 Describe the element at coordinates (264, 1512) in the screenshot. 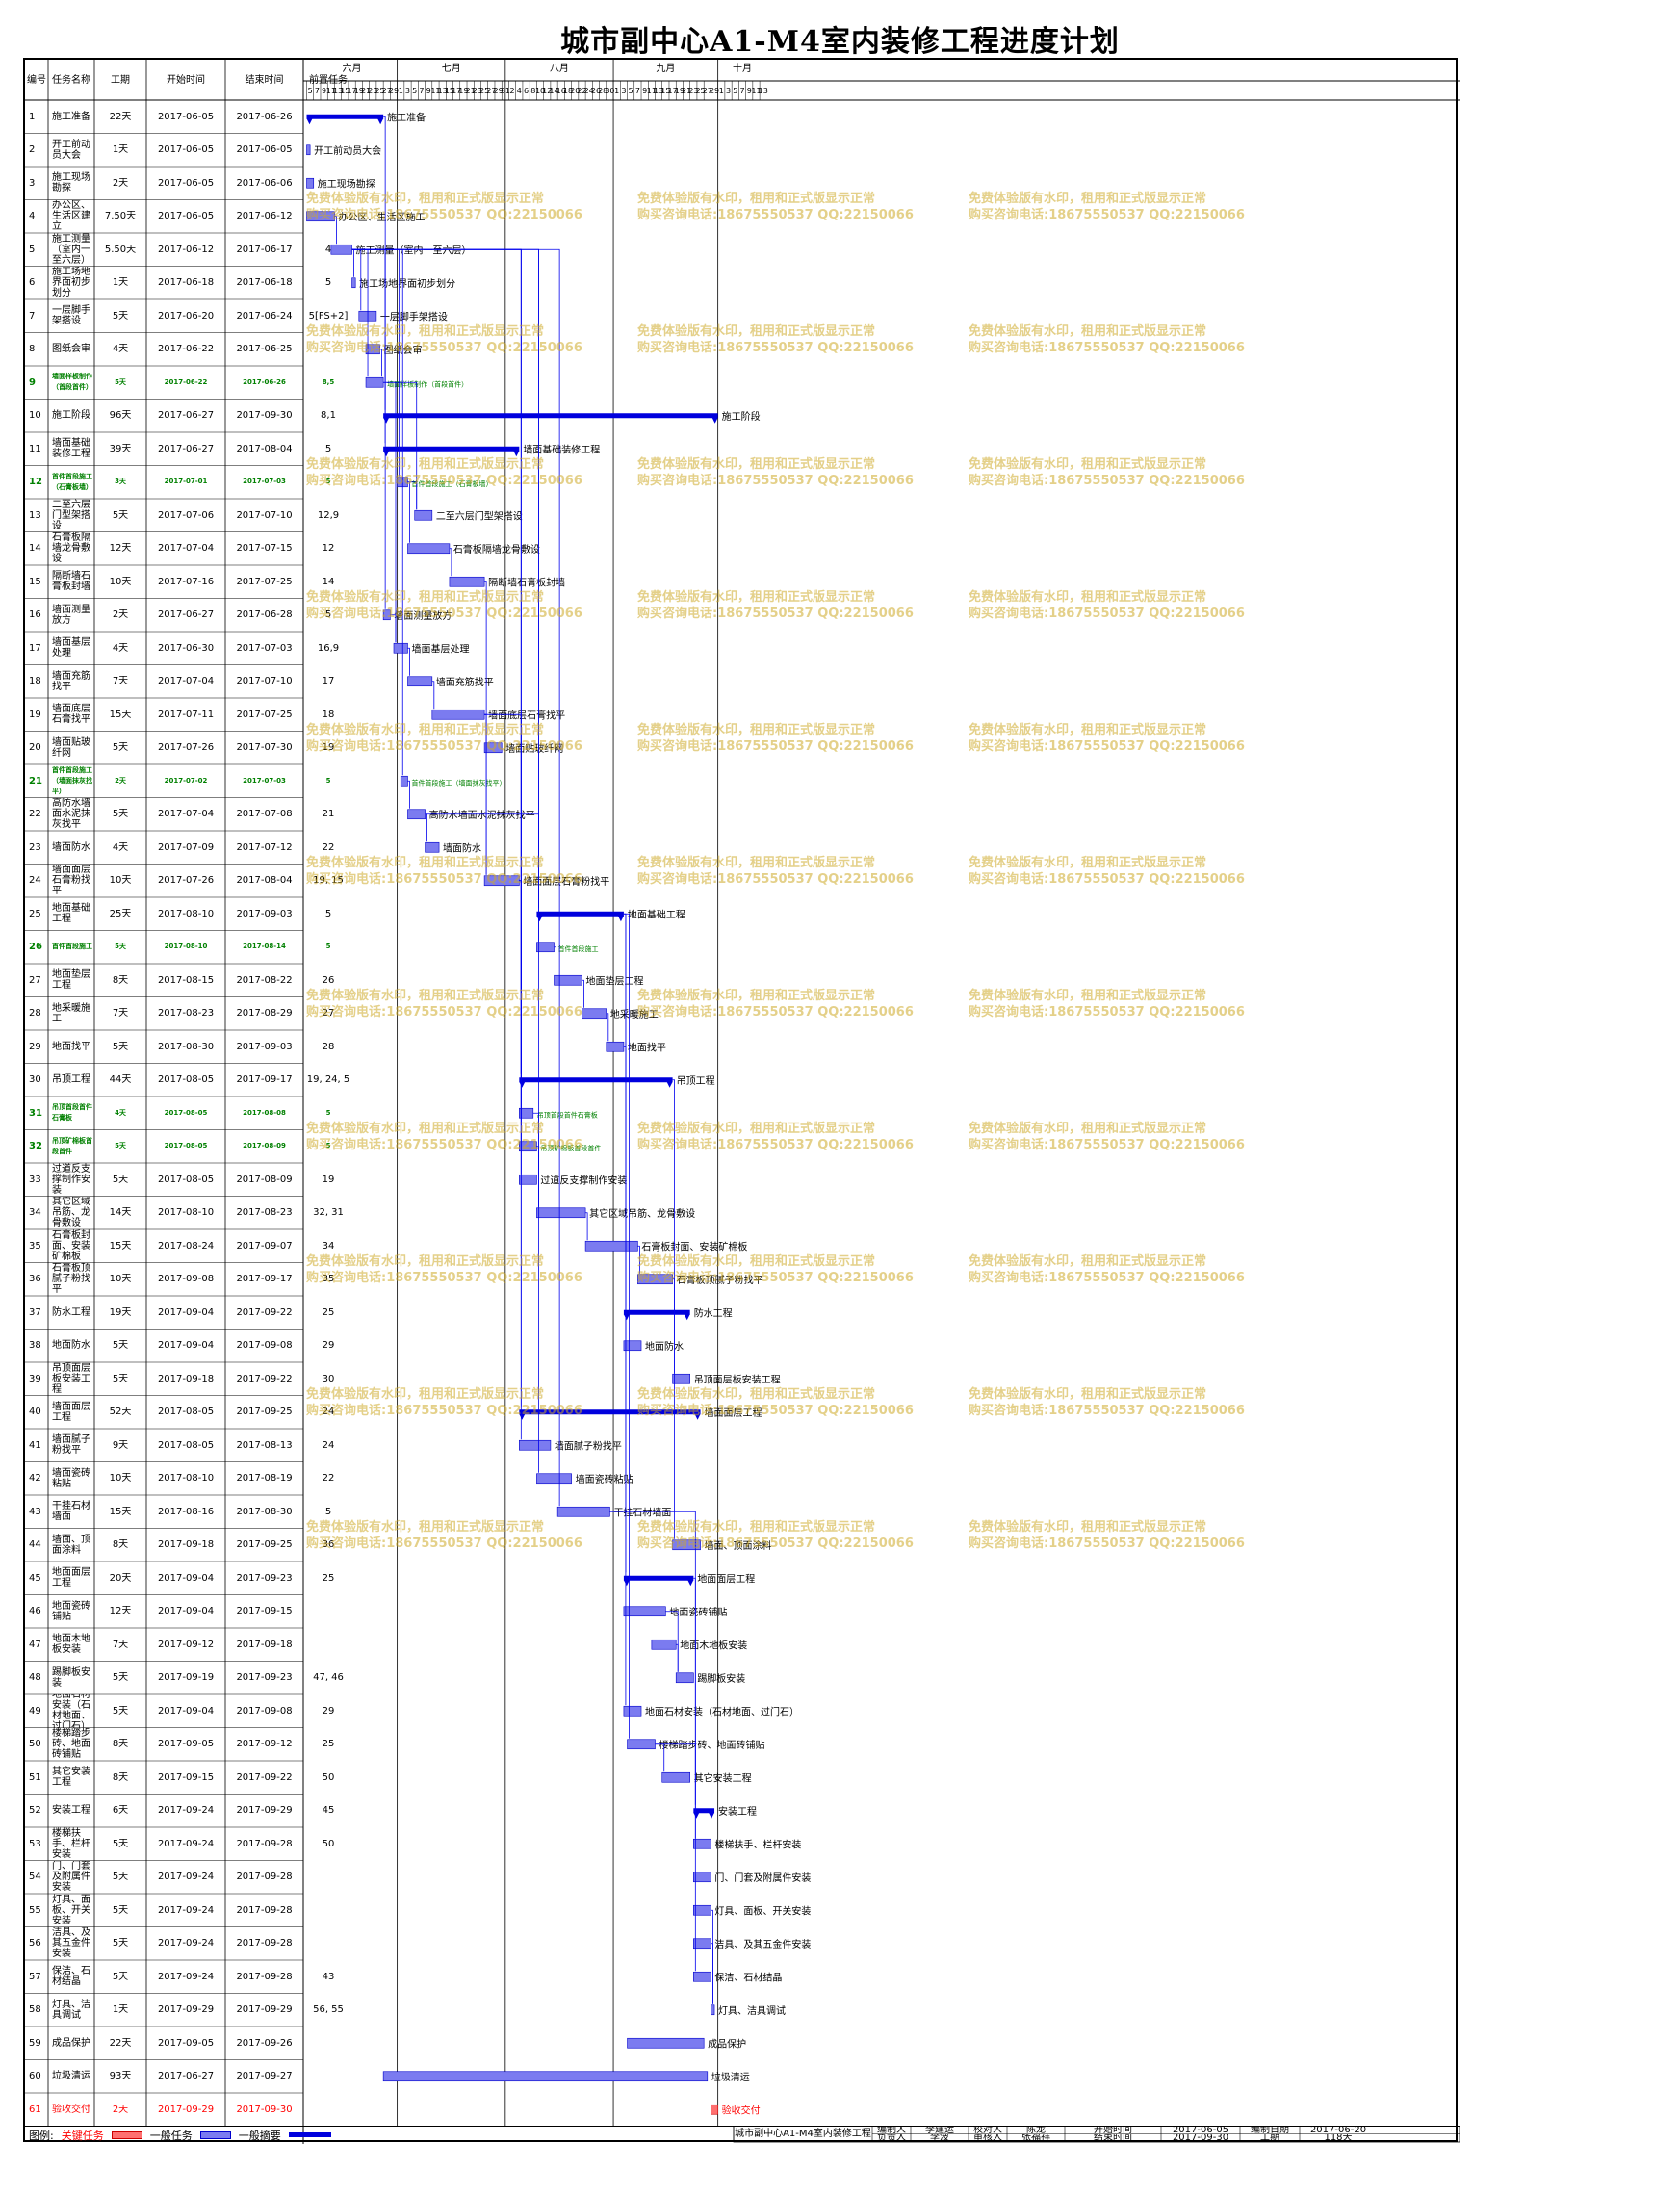

I see `task-end: 2017-08-30` at that location.